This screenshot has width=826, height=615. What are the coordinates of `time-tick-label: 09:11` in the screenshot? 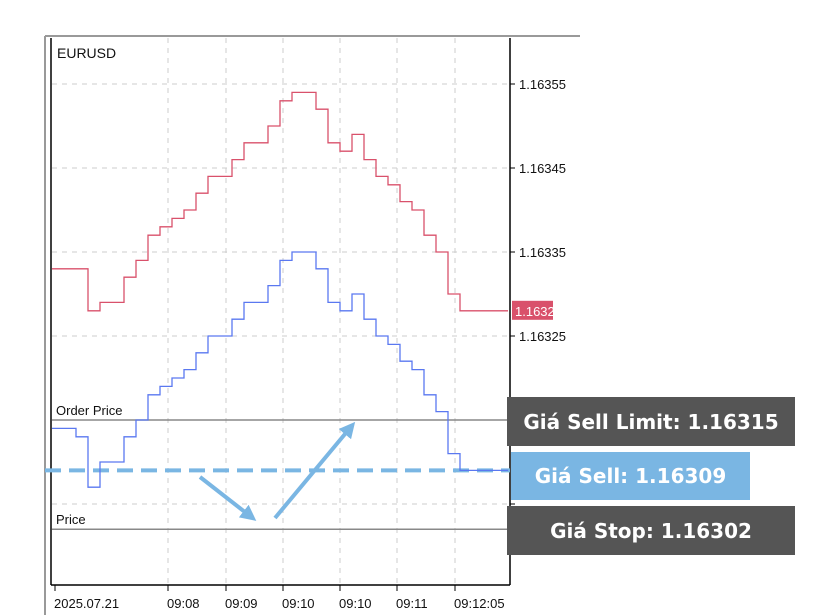 It's located at (412, 603).